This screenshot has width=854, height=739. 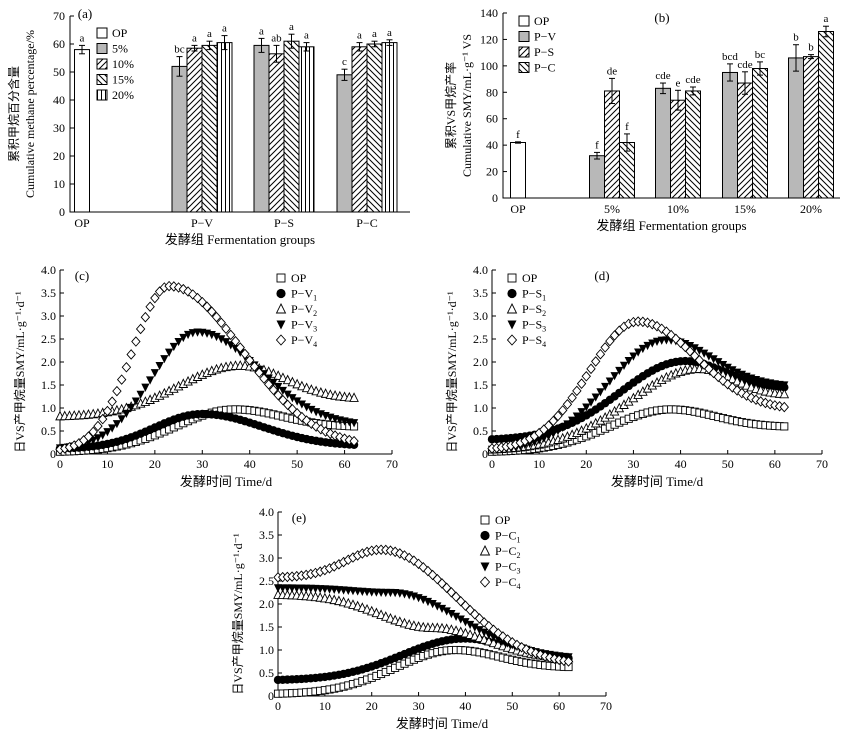 What do you see at coordinates (480, 431) in the screenshot?
I see `y-tick-label: 0.5` at bounding box center [480, 431].